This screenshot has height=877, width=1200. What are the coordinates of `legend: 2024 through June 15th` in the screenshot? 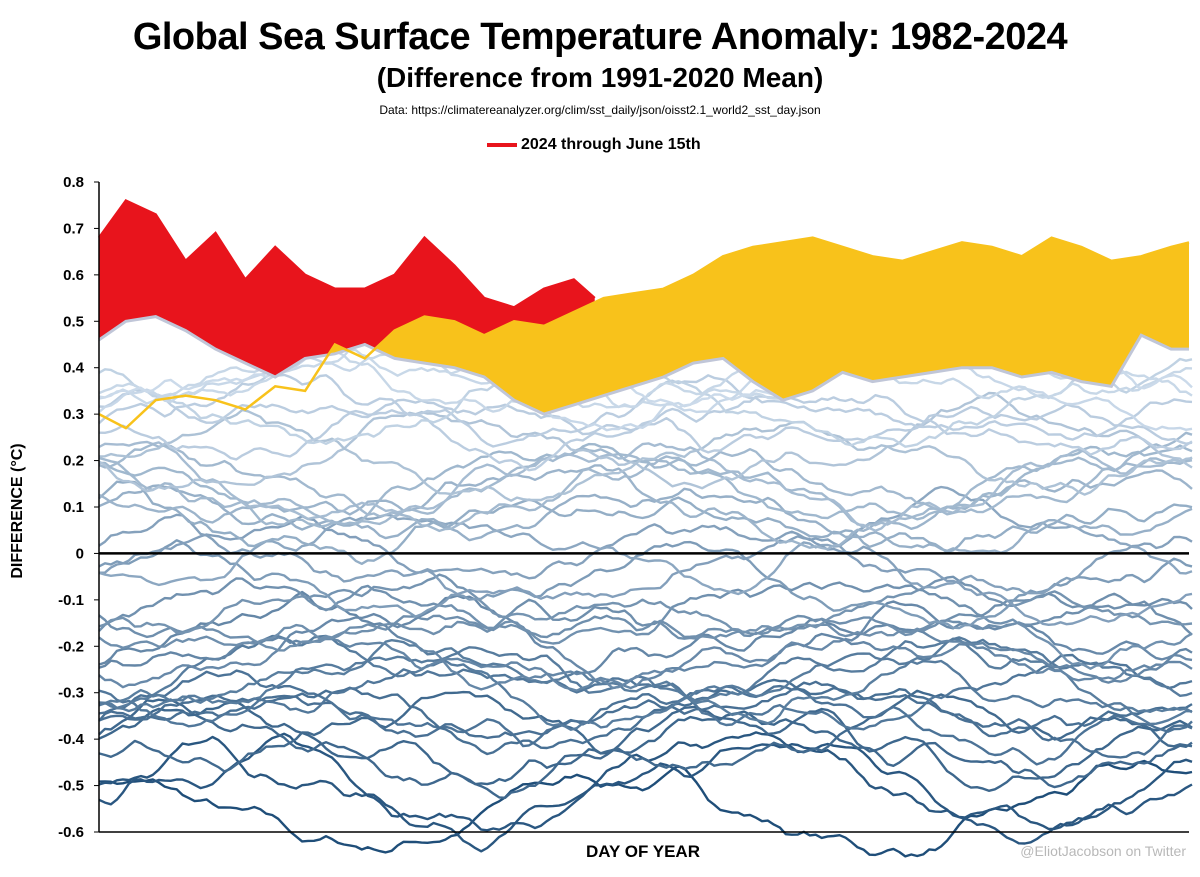 It's located at (594, 145).